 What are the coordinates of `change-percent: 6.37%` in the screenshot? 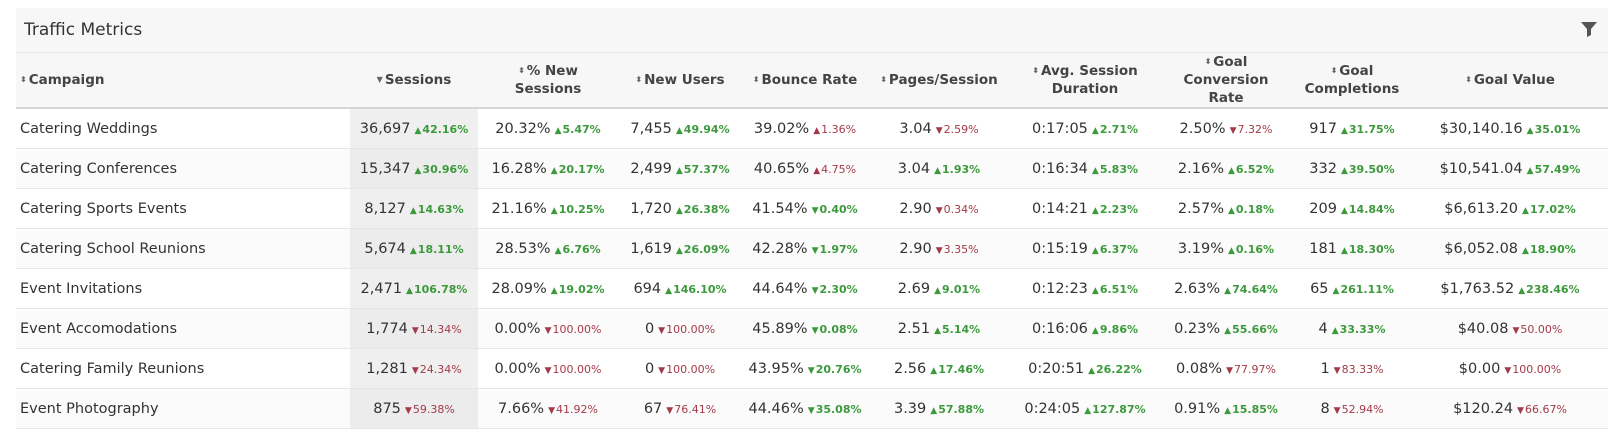 It's located at (1118, 249).